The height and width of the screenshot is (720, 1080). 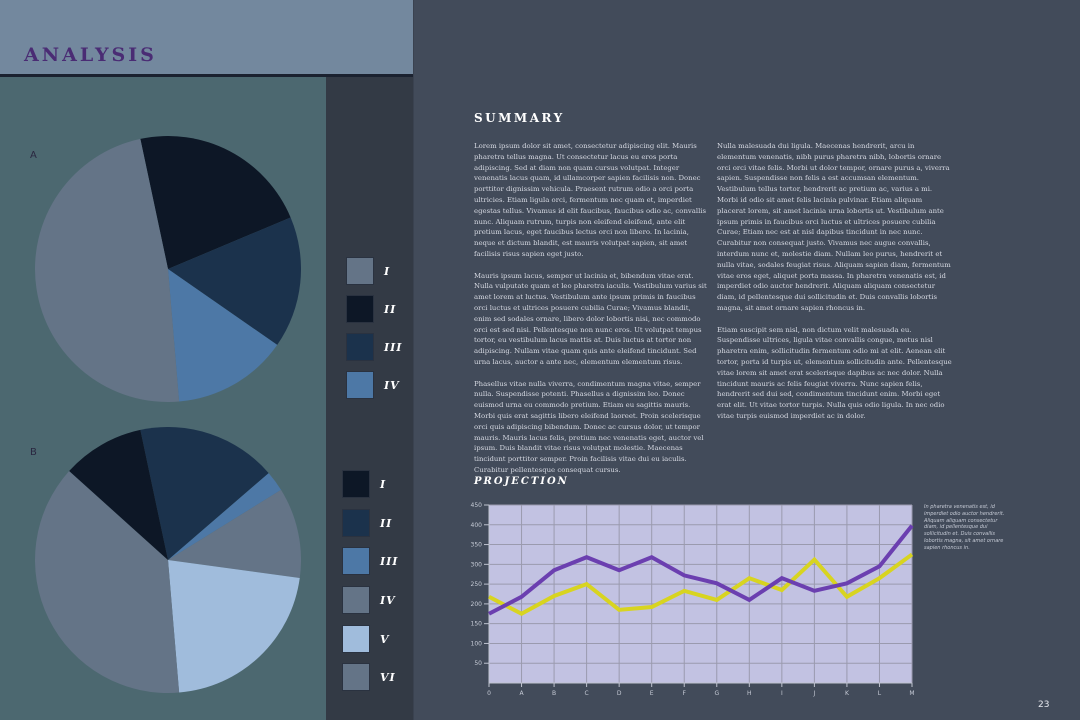 I want to click on y-tick-label: 350, so click(x=477, y=545).